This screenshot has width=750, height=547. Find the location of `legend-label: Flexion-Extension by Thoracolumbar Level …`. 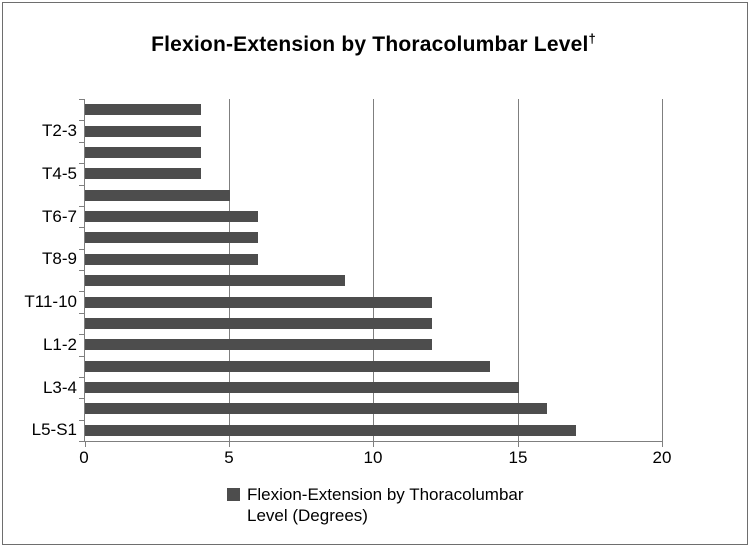

legend-label: Flexion-Extension by Thoracolumbar Level … is located at coordinates (385, 505).